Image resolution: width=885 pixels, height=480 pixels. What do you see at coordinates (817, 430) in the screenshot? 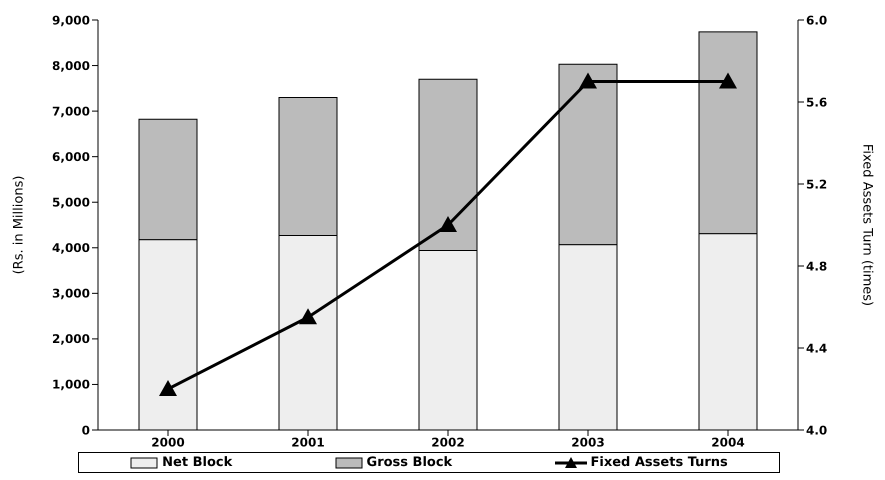
I see `y2-tick-label: 4.0` at bounding box center [817, 430].